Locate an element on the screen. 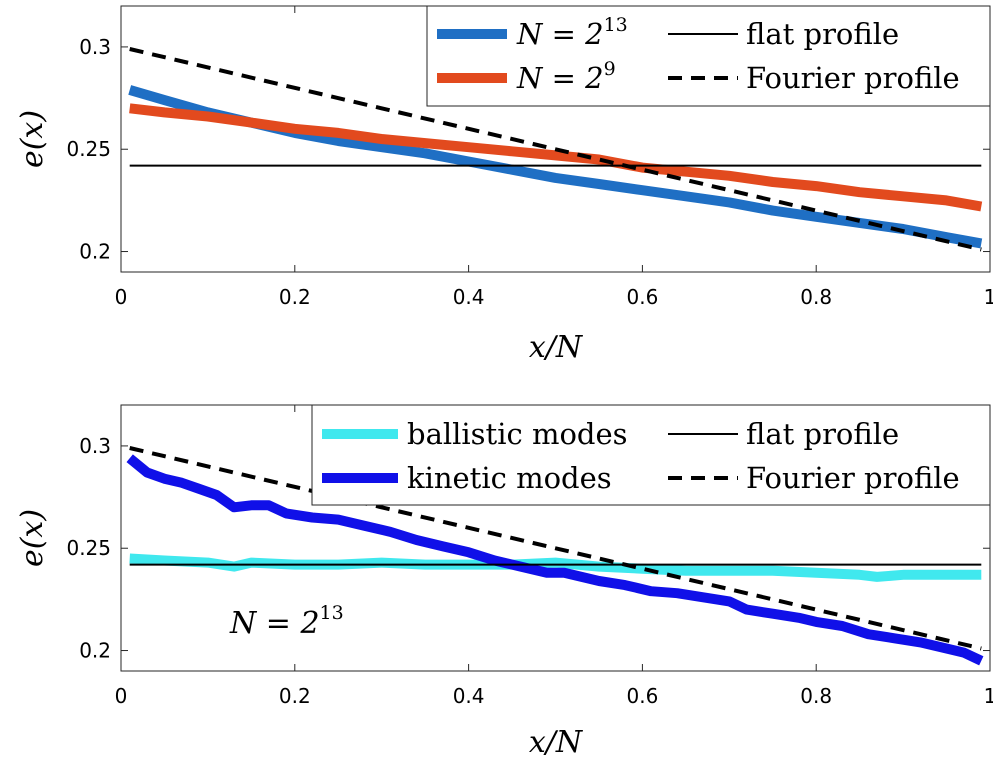  legend-entry: N = 213 is located at coordinates (572, 32).